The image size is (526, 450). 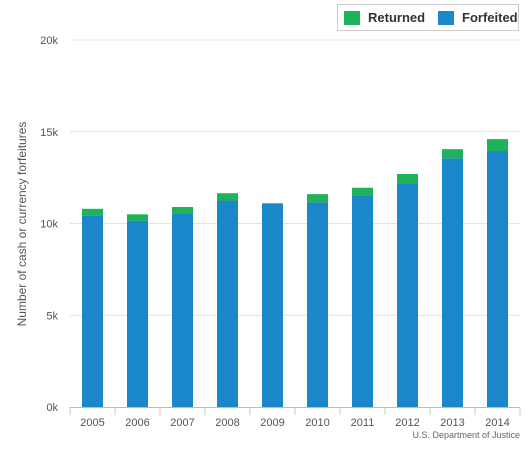 I want to click on bar-forfeited-2010, so click(x=317, y=304).